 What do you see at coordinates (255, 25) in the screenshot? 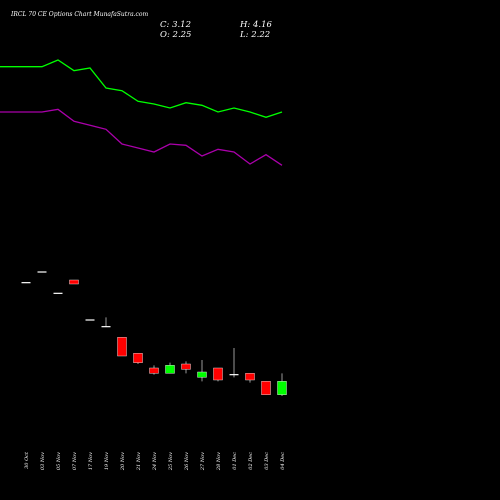
I see `high-value: H: 4.16` at bounding box center [255, 25].